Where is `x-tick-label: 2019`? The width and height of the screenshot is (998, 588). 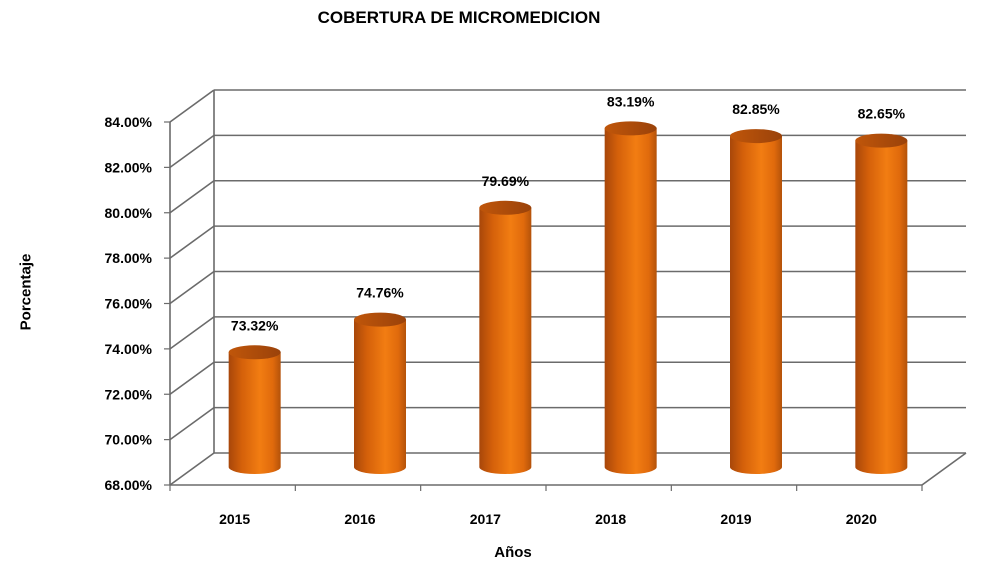 x-tick-label: 2019 is located at coordinates (735, 519).